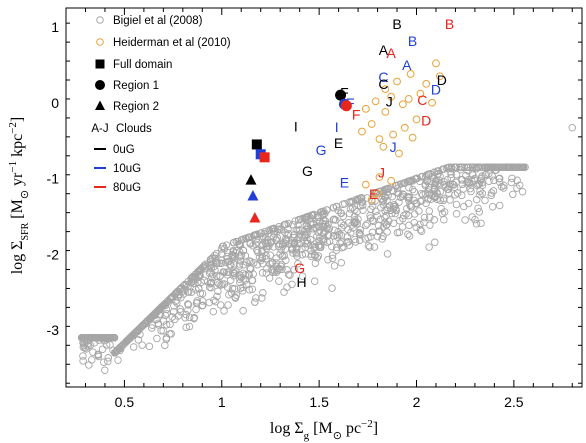 The width and height of the screenshot is (586, 443). I want to click on legend-region1-label: Region 1, so click(136, 86).